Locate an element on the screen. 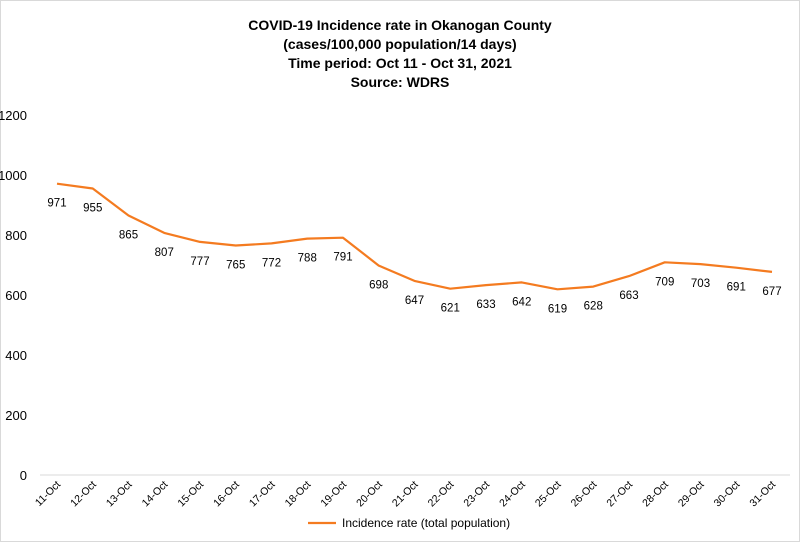 Image resolution: width=800 pixels, height=542 pixels. data-label: 777 is located at coordinates (199, 262).